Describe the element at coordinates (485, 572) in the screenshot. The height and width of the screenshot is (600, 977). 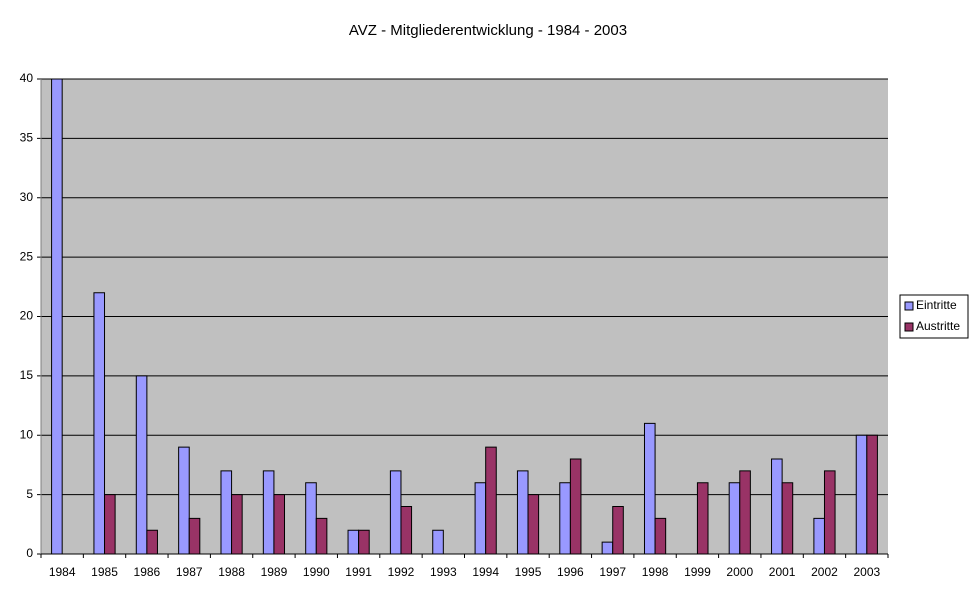
I see `x-tick-label: 1994` at that location.